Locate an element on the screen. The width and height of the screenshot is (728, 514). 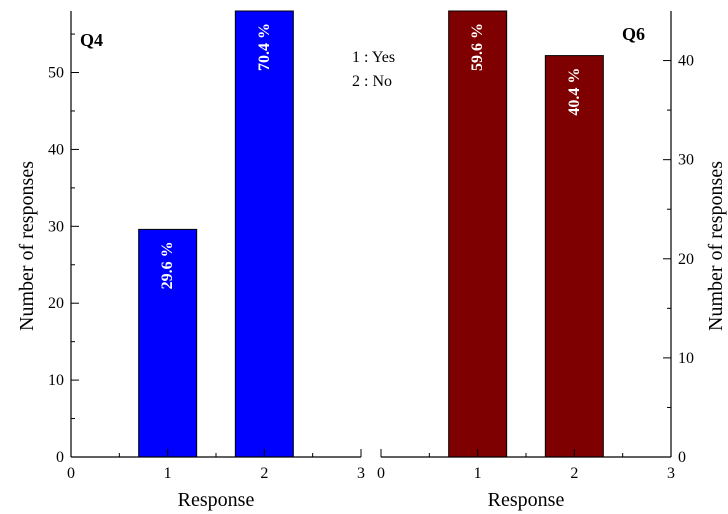
legend-entry-no: 2 : No is located at coordinates (372, 81).